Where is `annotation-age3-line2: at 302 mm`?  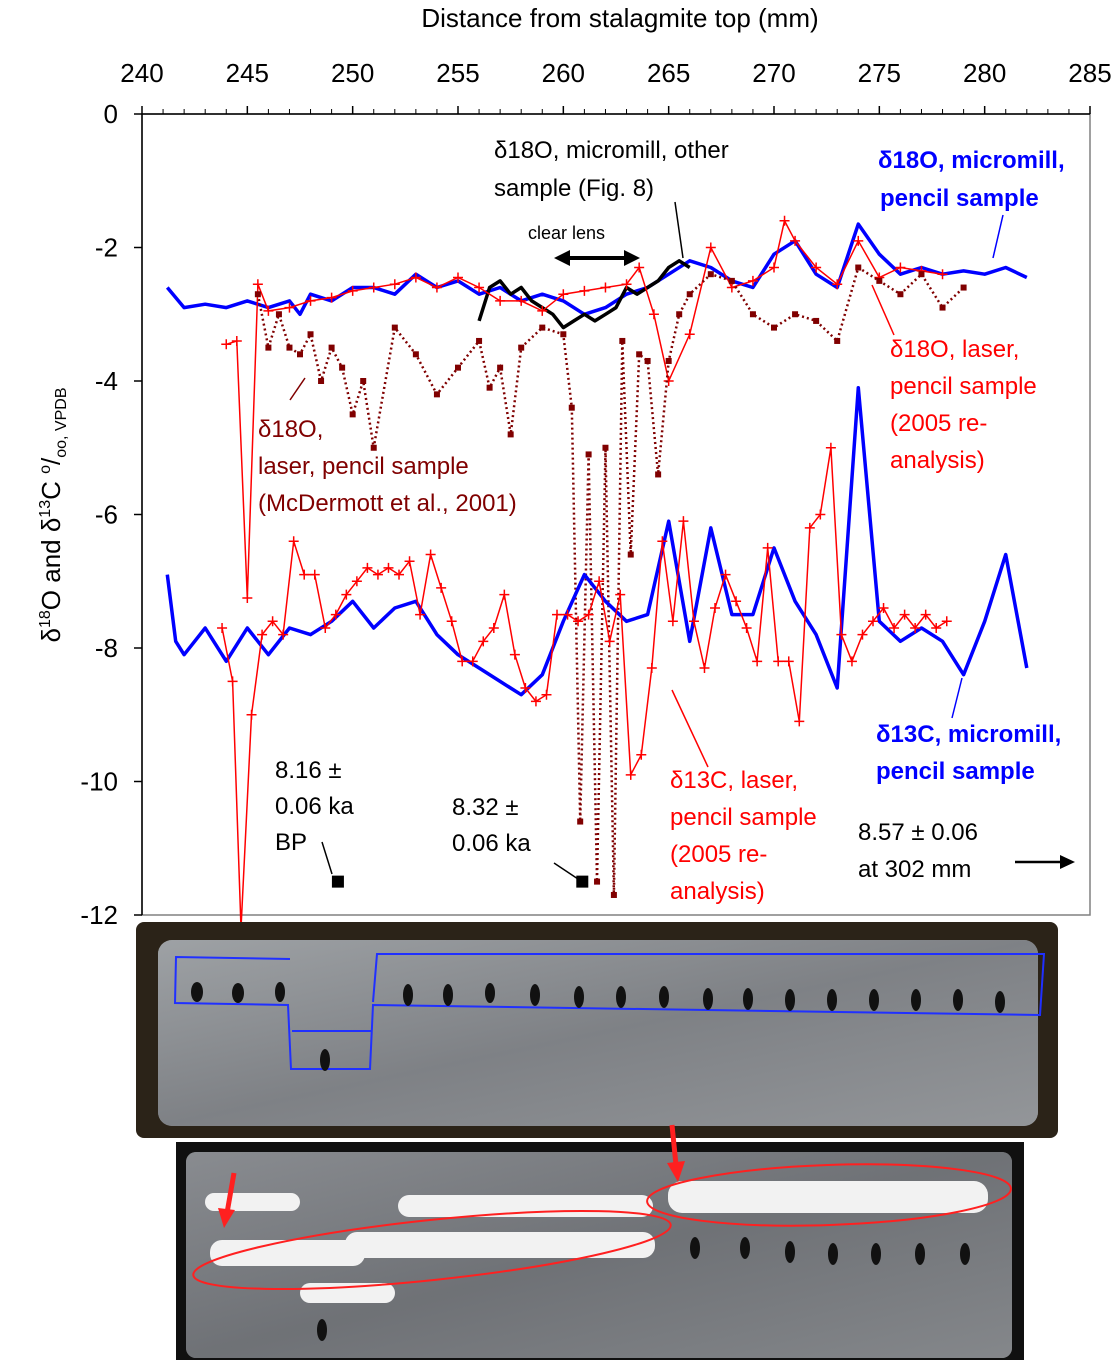 annotation-age3-line2: at 302 mm is located at coordinates (914, 869).